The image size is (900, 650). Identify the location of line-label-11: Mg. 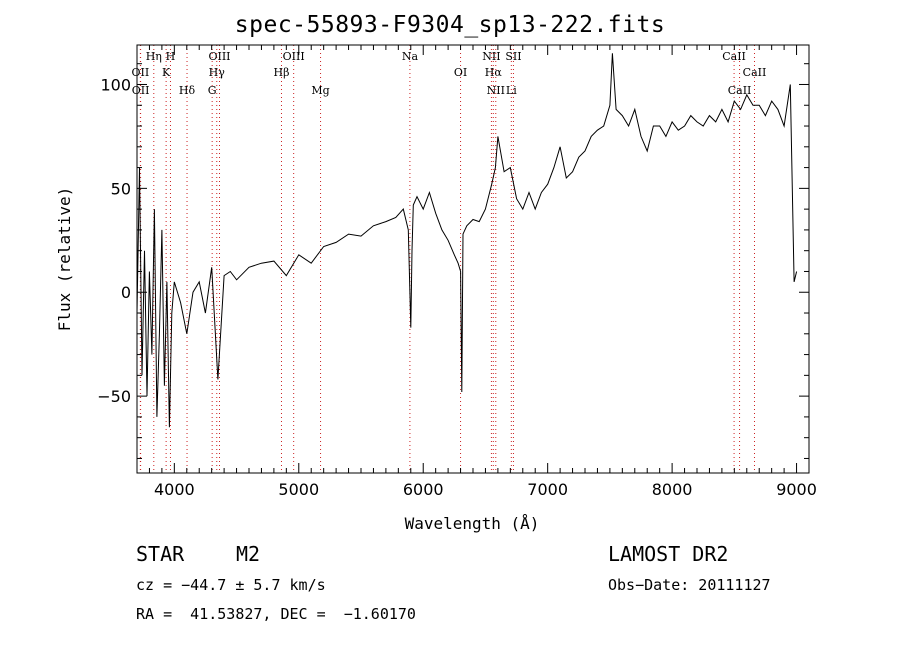
(320, 90).